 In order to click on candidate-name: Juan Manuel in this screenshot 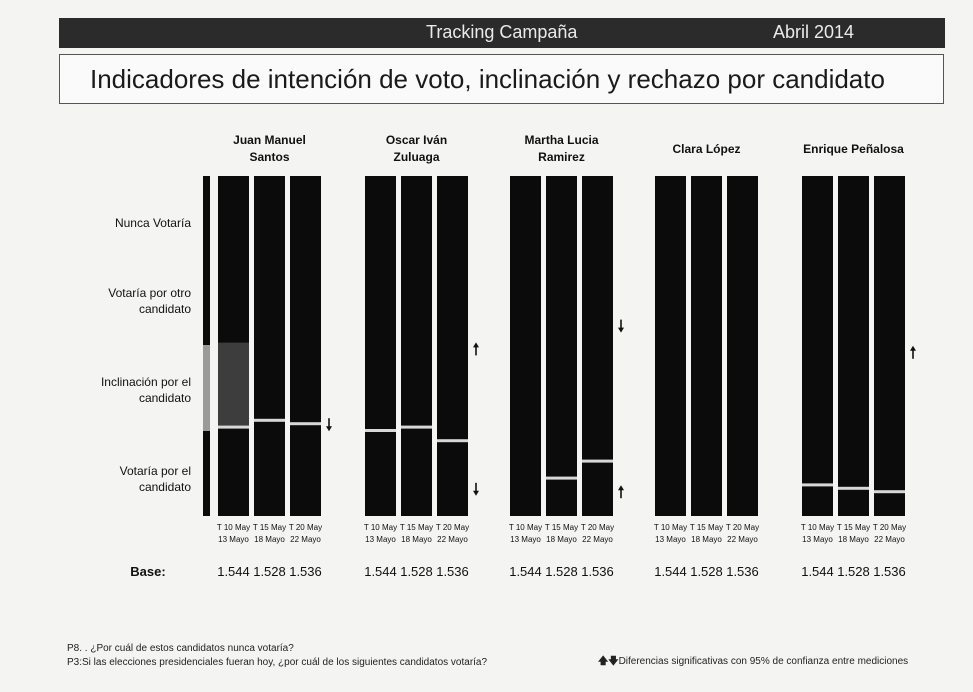, I will do `click(269, 140)`.